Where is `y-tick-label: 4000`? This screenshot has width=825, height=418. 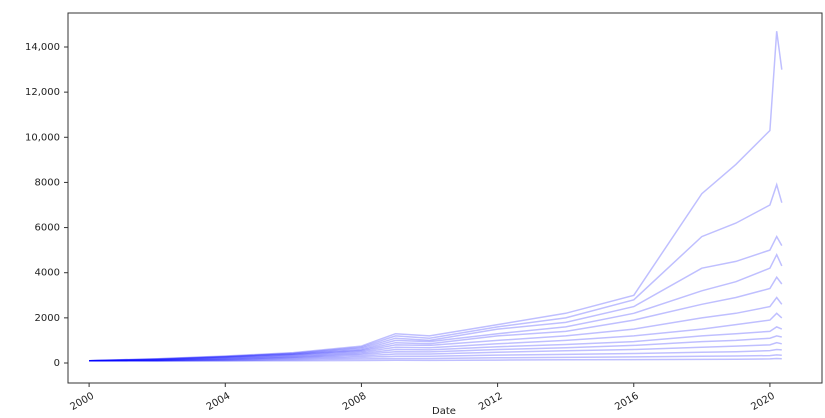
y-tick-label: 4000 is located at coordinates (47, 273).